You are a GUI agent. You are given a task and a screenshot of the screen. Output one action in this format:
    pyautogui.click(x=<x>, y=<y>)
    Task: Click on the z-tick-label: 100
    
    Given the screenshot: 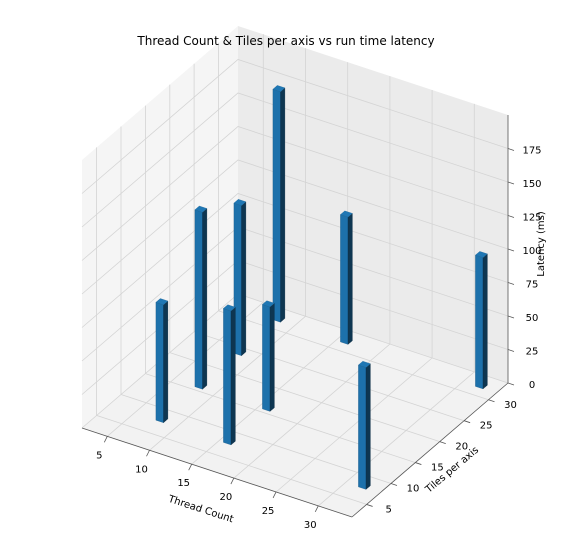 What is the action you would take?
    pyautogui.click(x=531, y=251)
    